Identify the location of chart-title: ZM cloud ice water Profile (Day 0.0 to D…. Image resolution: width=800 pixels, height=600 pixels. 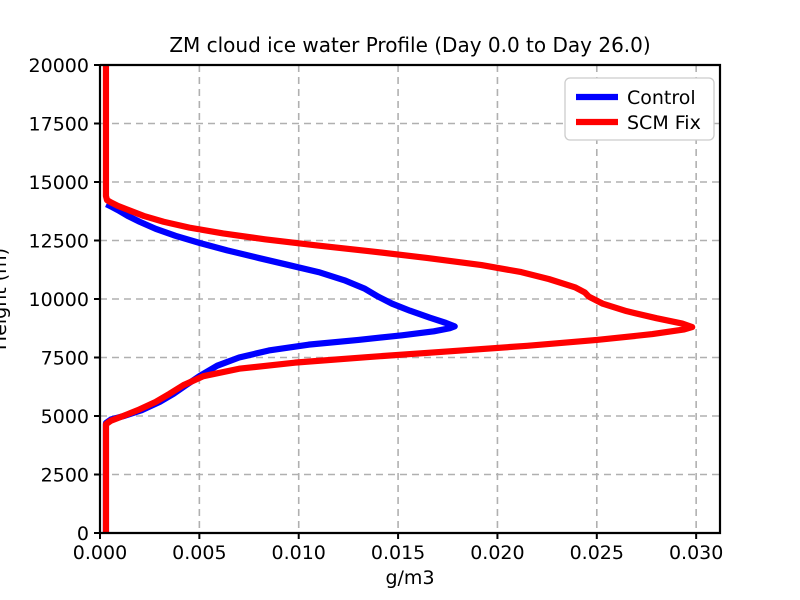
(409, 45).